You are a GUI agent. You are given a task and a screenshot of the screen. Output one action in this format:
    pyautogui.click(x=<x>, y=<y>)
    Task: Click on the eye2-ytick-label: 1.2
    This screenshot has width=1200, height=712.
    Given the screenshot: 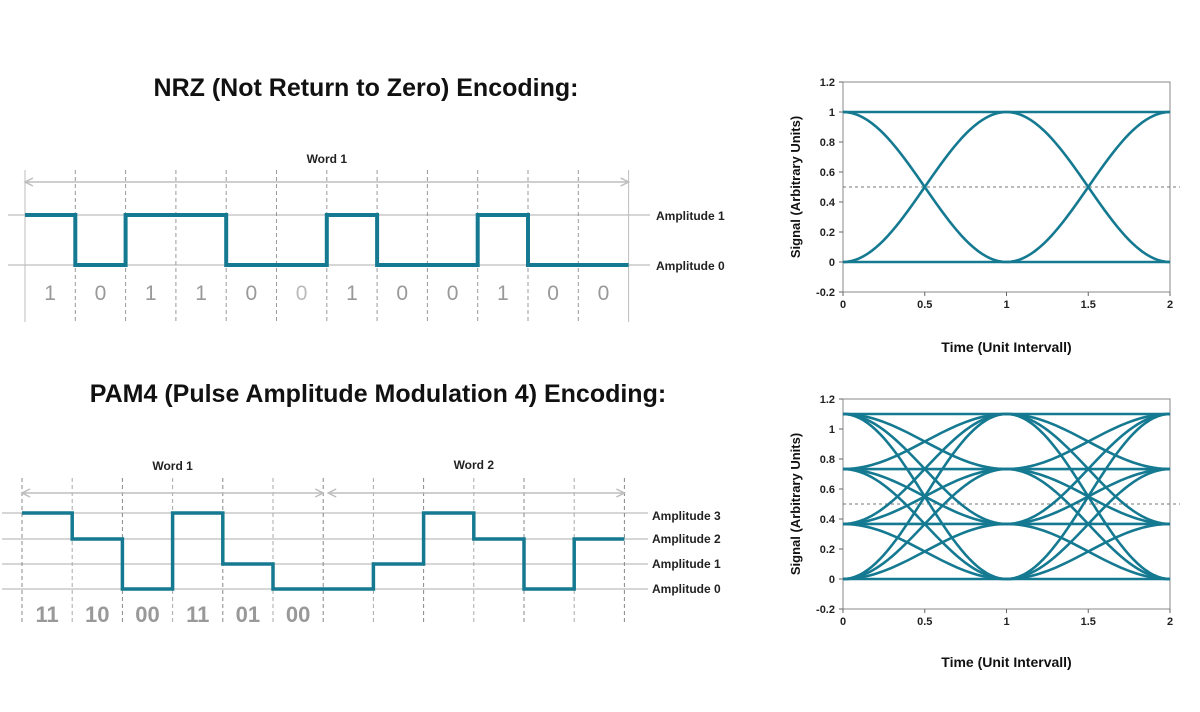 What is the action you would take?
    pyautogui.click(x=827, y=400)
    